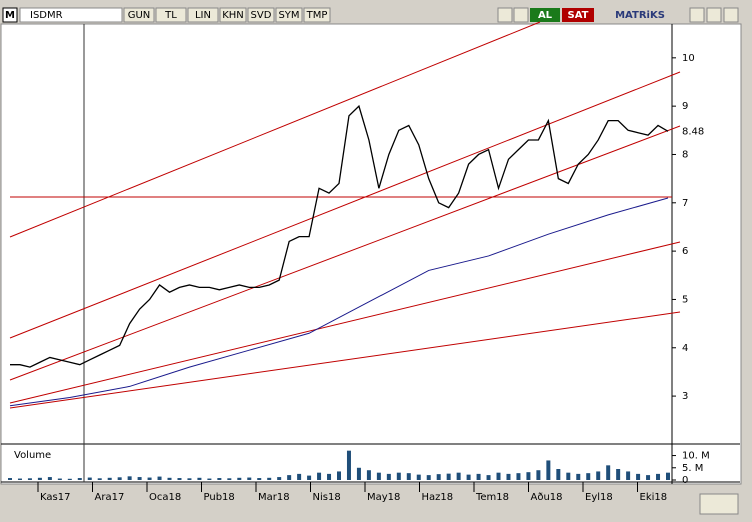 This screenshot has width=752, height=522. What do you see at coordinates (545, 15) in the screenshot?
I see `buy-button` at bounding box center [545, 15].